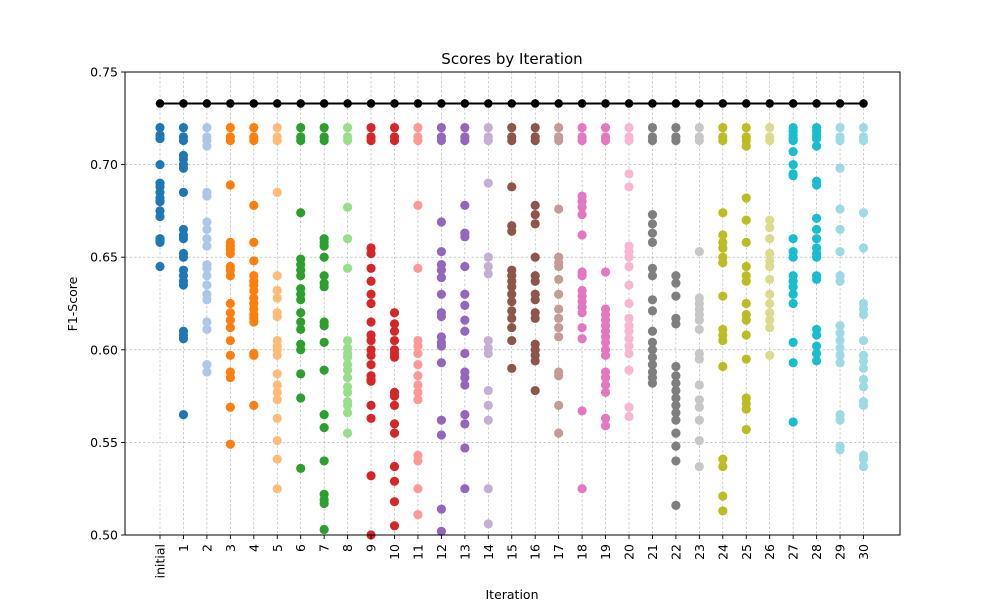 Image resolution: width=1000 pixels, height=600 pixels. Describe the element at coordinates (464, 552) in the screenshot. I see `x-tick-label: 13` at that location.